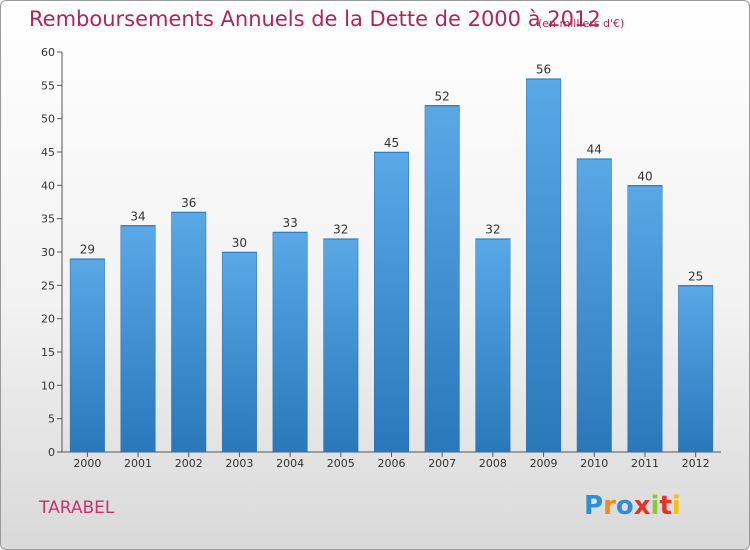  What do you see at coordinates (189, 463) in the screenshot?
I see `x-tick-label: 2002` at bounding box center [189, 463].